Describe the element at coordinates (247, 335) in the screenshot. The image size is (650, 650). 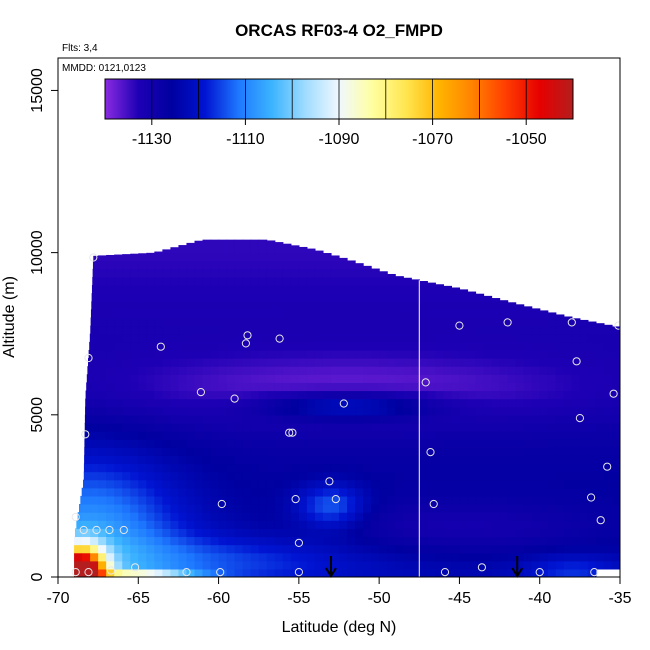
I see `sample-point` at that location.